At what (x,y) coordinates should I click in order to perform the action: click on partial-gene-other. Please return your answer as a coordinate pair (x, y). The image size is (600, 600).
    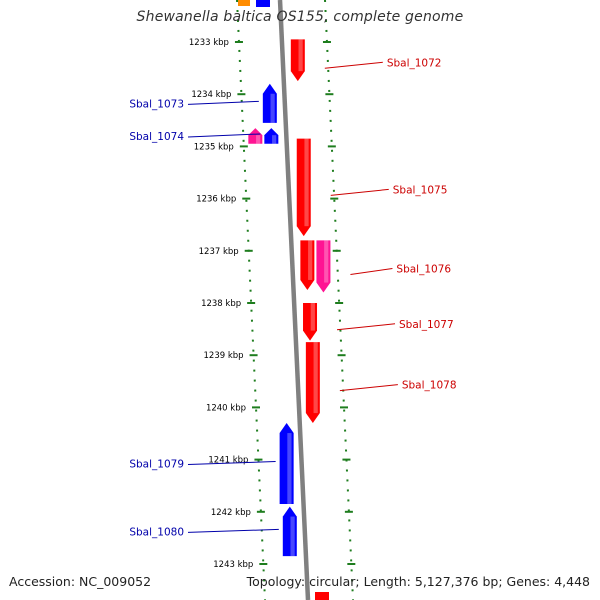
    Looking at the image, I should click on (244, 3).